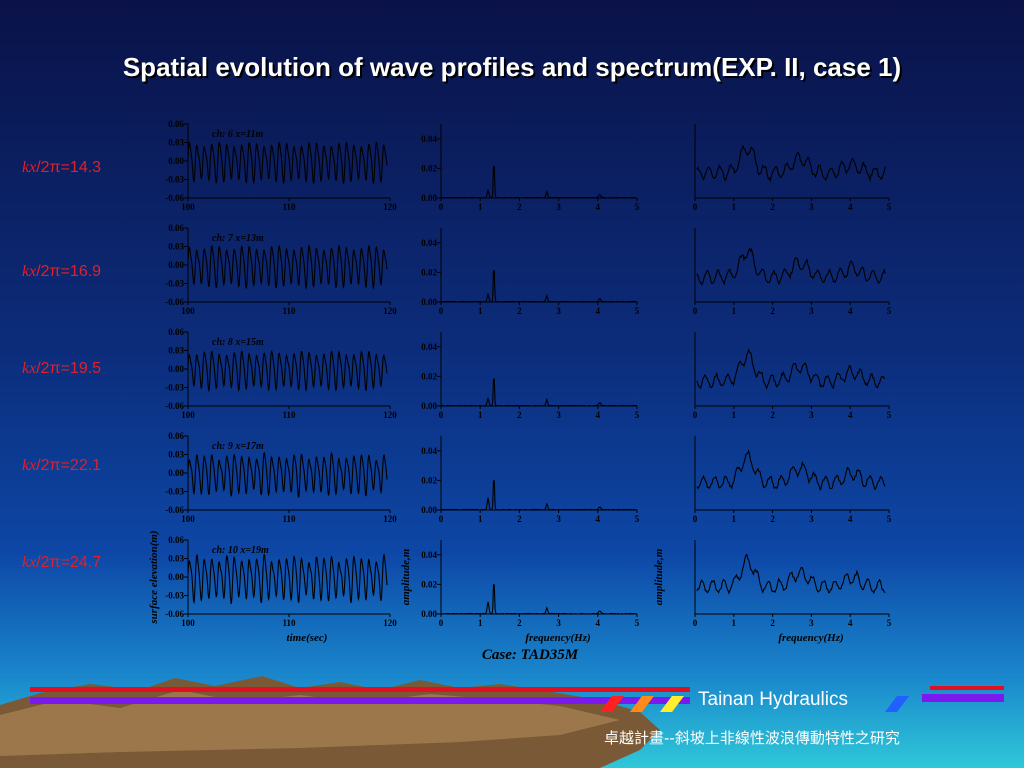  I want to click on channel-label: ch: 7 x=13m, so click(238, 238).